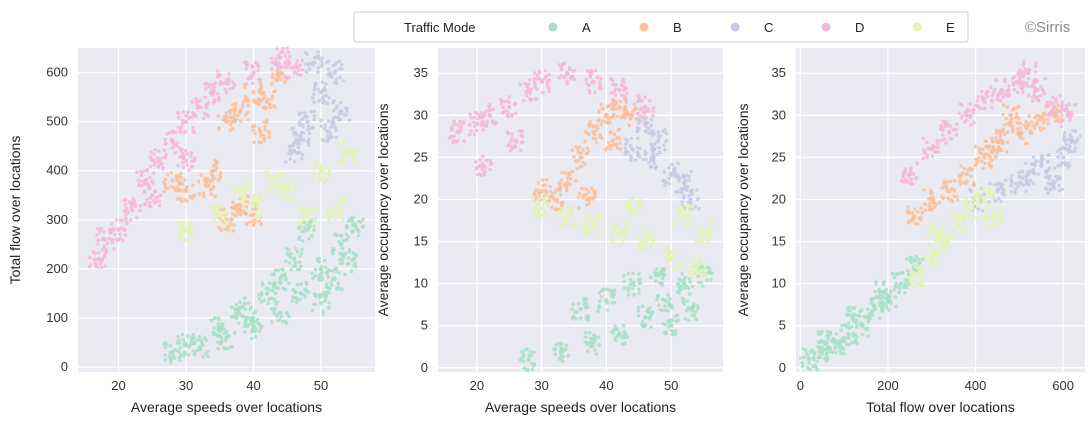 The height and width of the screenshot is (428, 1092). What do you see at coordinates (587, 153) in the screenshot?
I see `series-B` at bounding box center [587, 153].